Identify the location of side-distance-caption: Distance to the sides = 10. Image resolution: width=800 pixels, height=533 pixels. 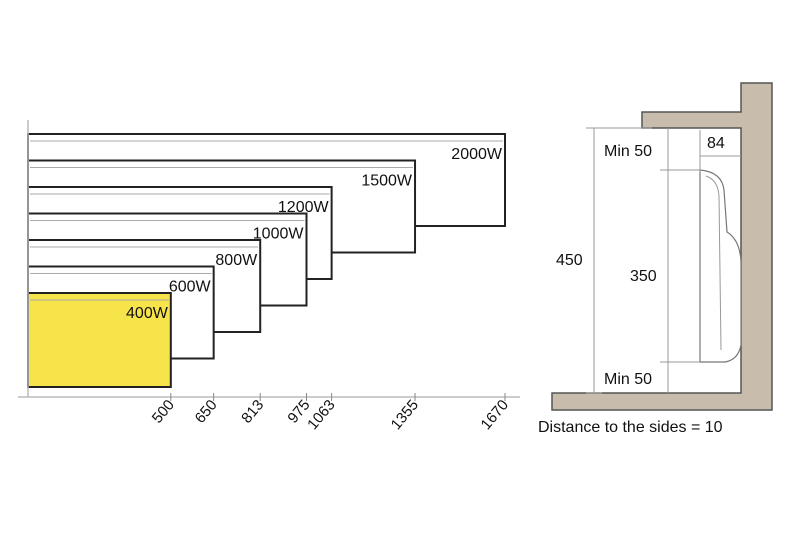
(630, 427).